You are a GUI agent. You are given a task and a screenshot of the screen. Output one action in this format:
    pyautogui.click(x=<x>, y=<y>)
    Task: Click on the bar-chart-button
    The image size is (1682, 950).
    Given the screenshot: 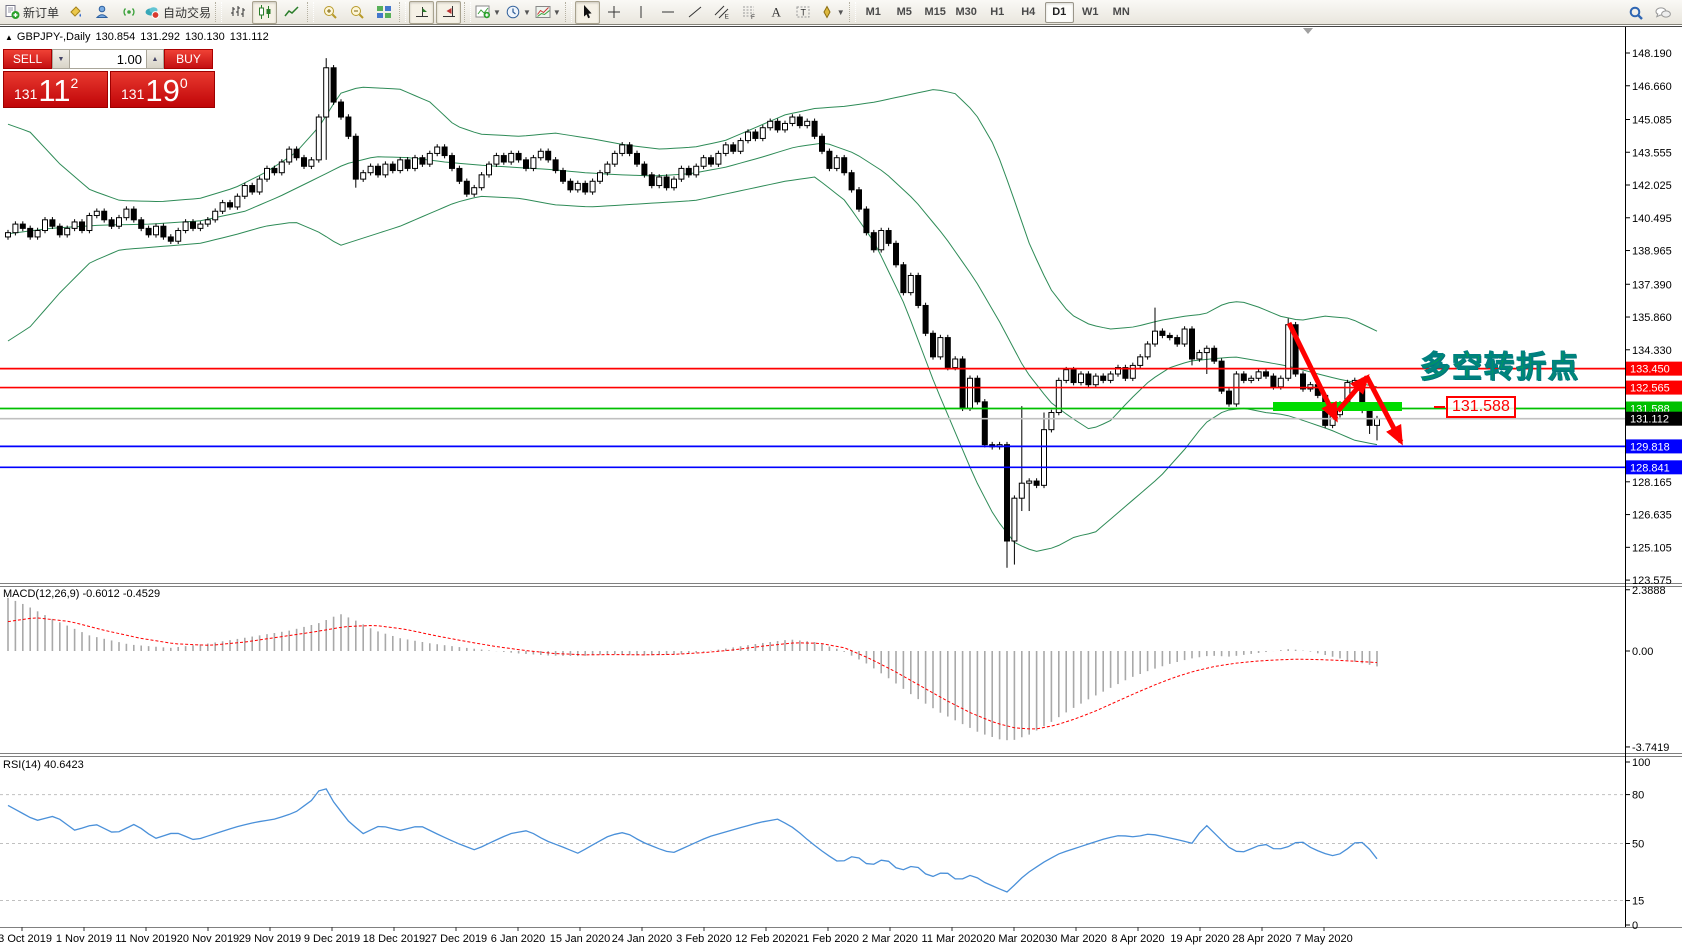 What is the action you would take?
    pyautogui.click(x=237, y=12)
    